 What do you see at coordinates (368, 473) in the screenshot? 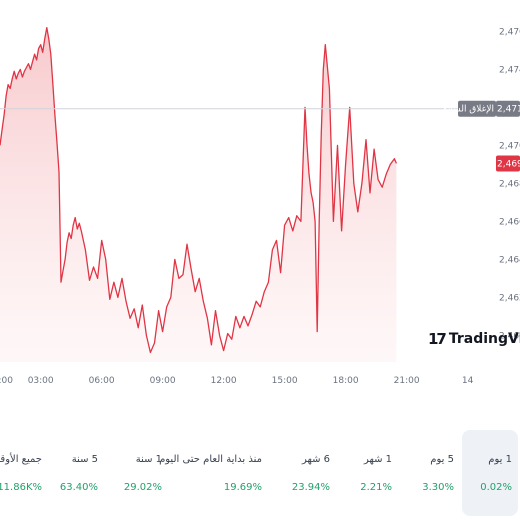
I see `period-1-month: 1 شهر 2.21%` at bounding box center [368, 473].